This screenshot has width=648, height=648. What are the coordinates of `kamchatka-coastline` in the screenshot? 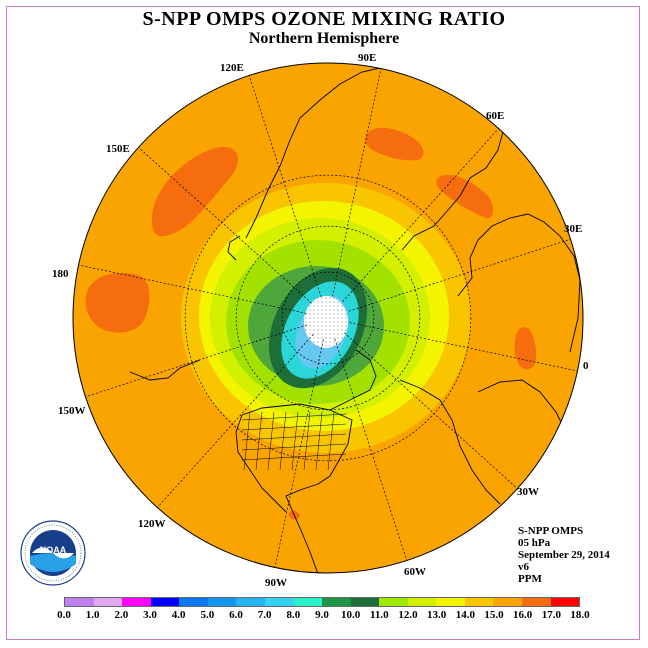 It's located at (234, 248).